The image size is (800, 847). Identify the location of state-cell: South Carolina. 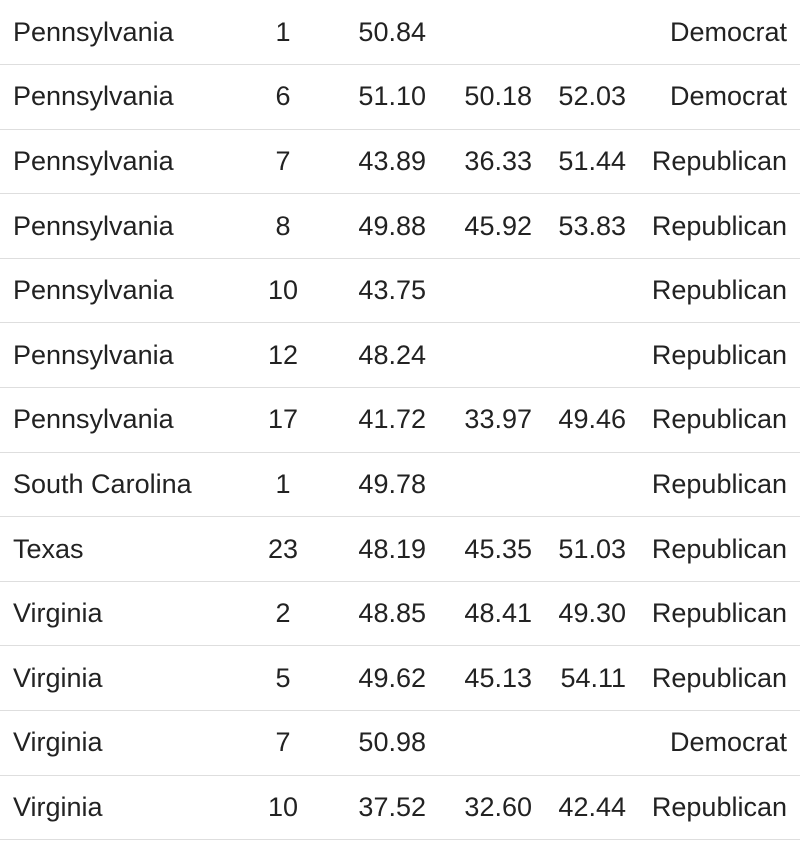
(102, 483).